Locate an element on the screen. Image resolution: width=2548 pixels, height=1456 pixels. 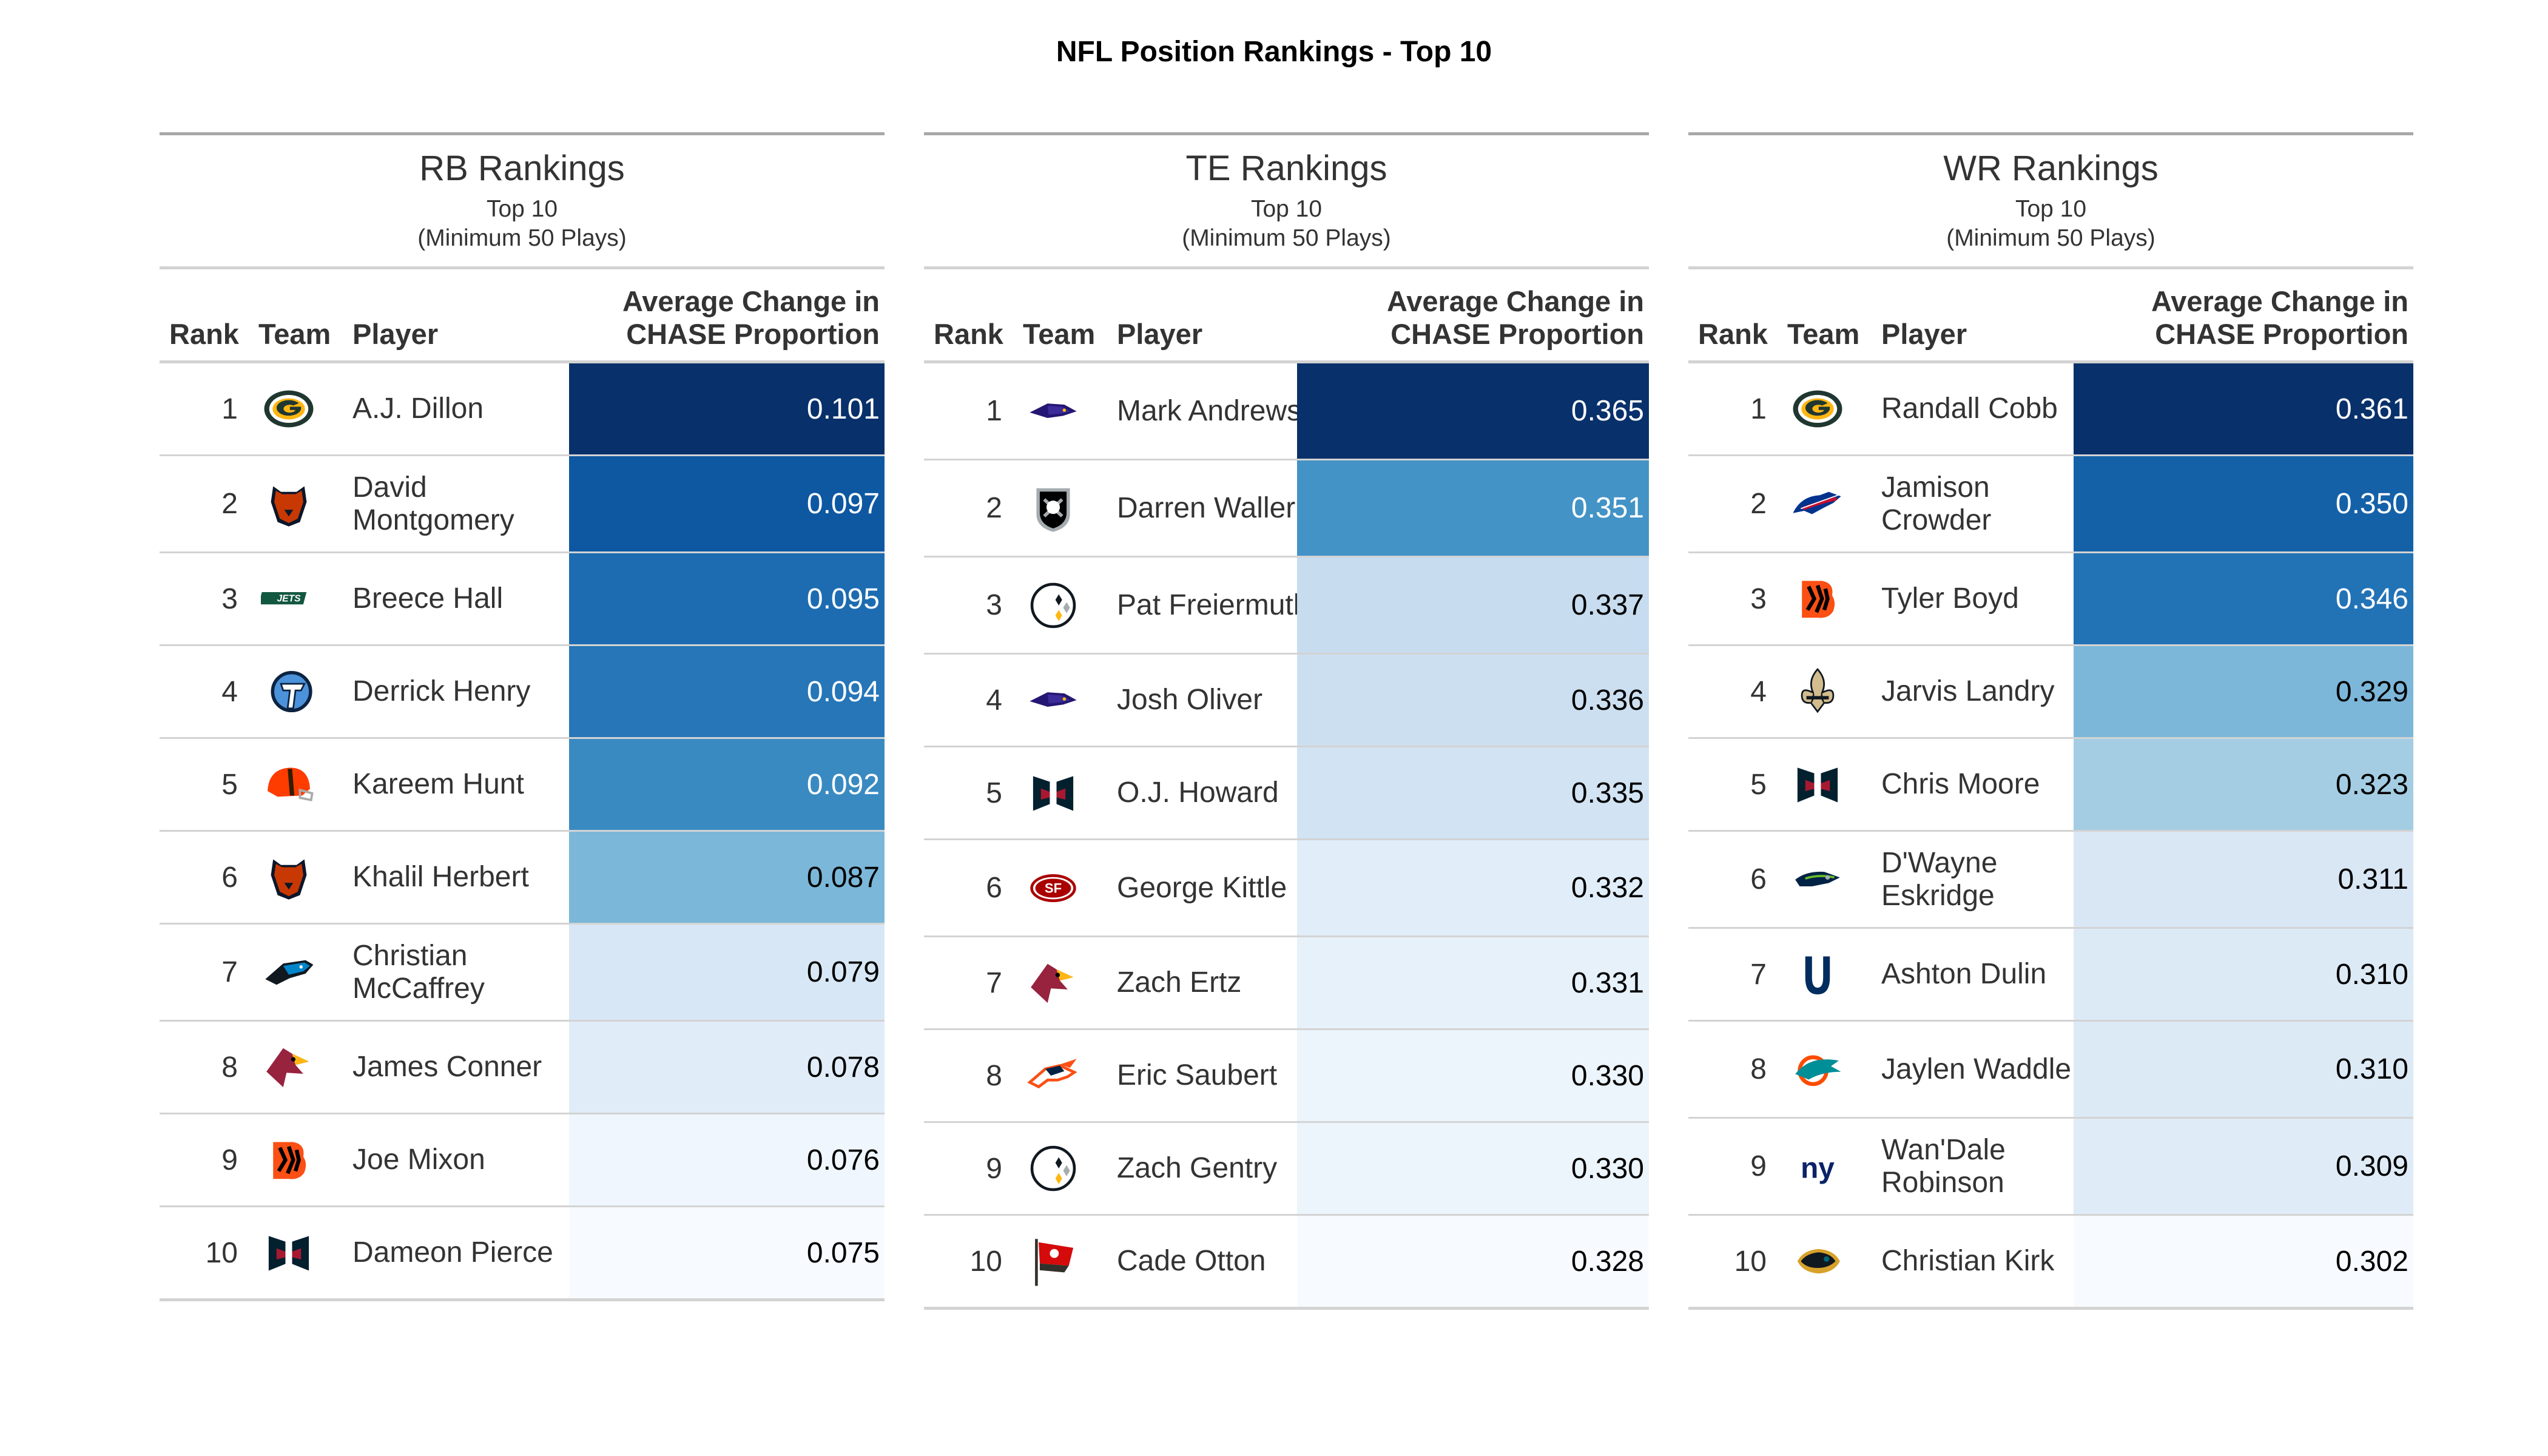
table-row: 6 SF George Kittle 0.332 is located at coordinates (1286, 888).